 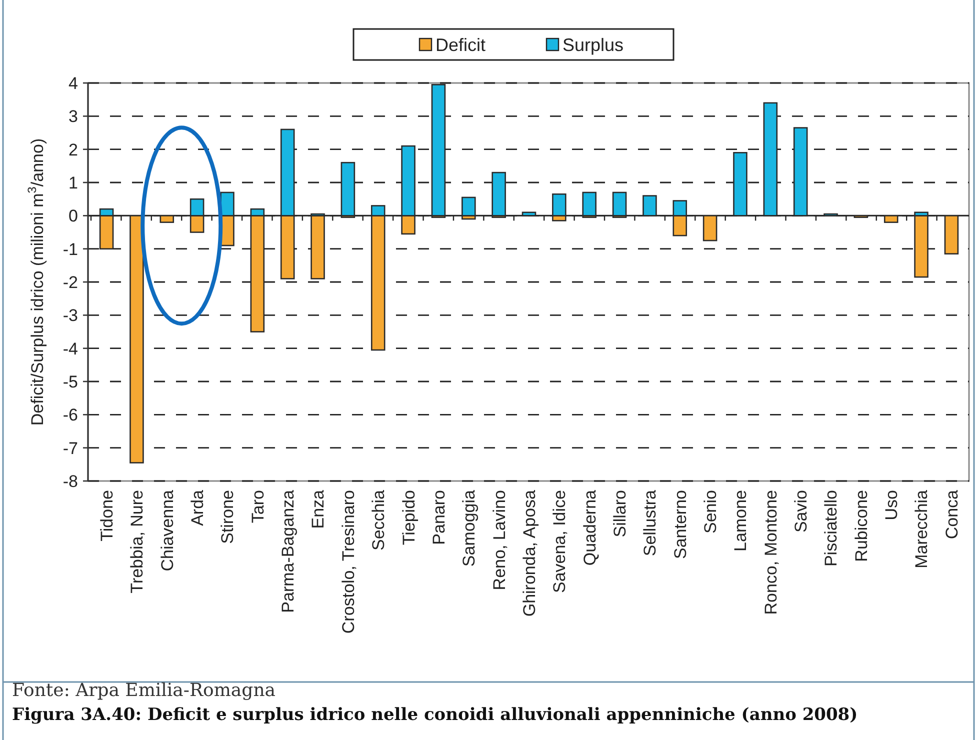 What do you see at coordinates (469, 528) in the screenshot?
I see `x-tick-label: Samoggia` at bounding box center [469, 528].